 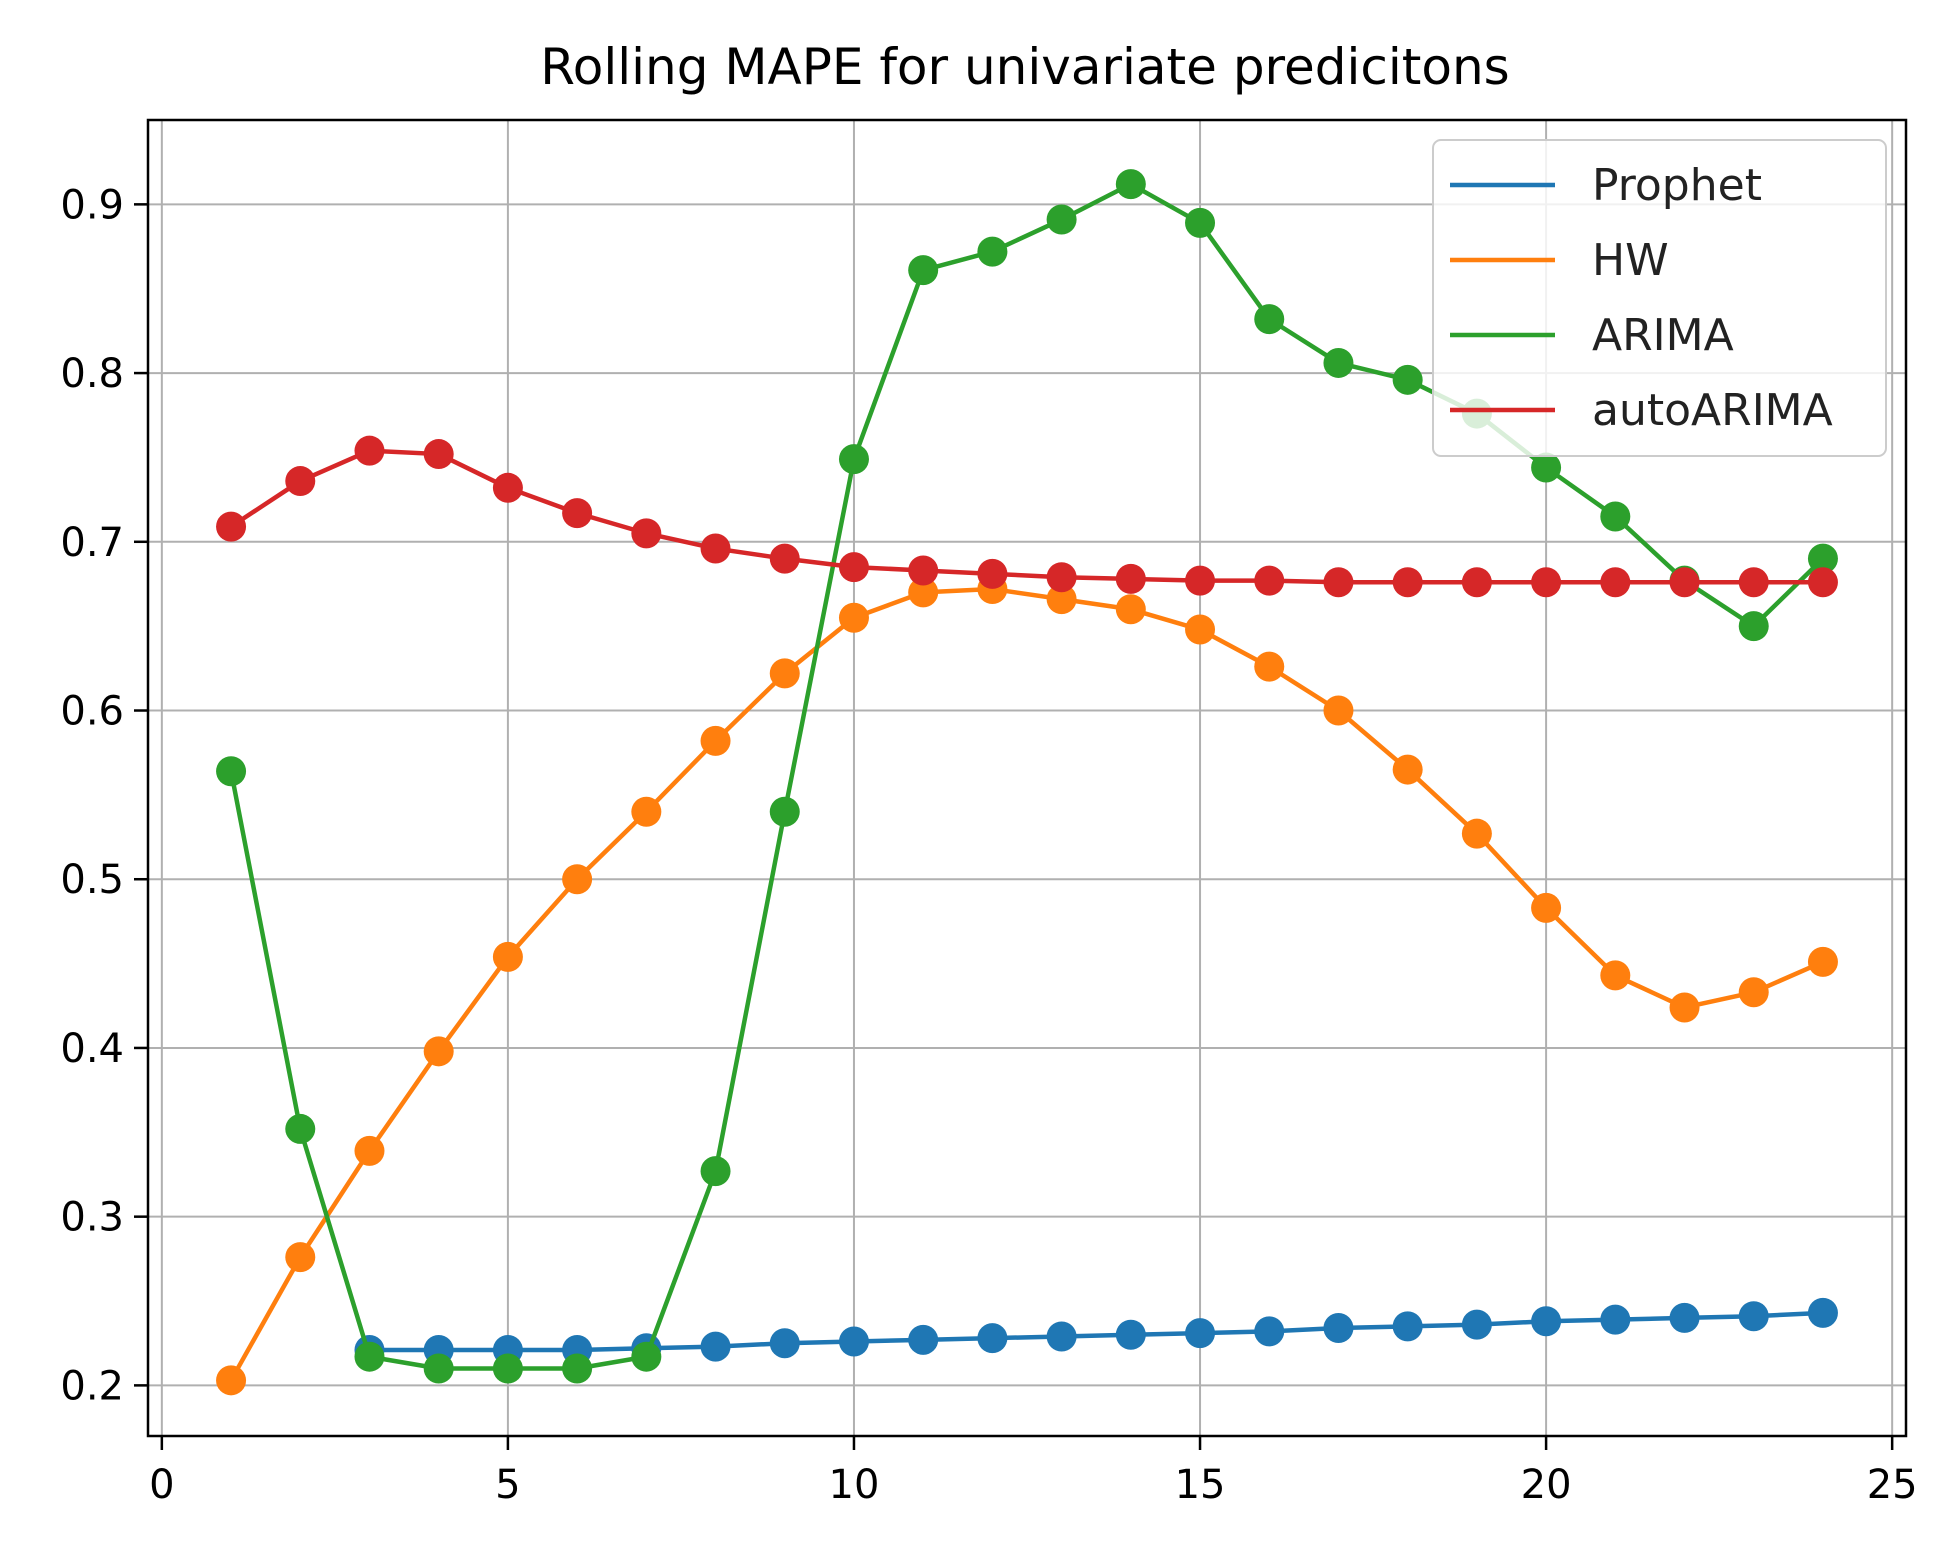 I want to click on x-tick-label: 5, so click(x=507, y=1485).